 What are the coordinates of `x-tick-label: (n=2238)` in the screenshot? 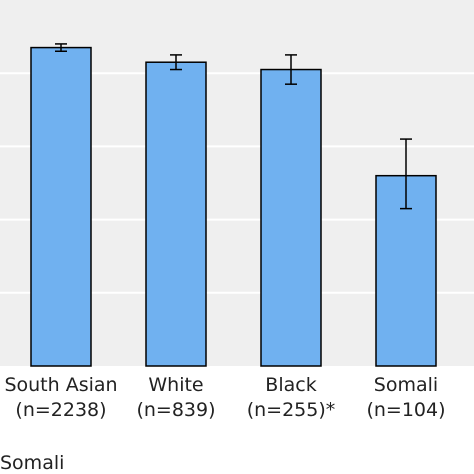 It's located at (60, 410).